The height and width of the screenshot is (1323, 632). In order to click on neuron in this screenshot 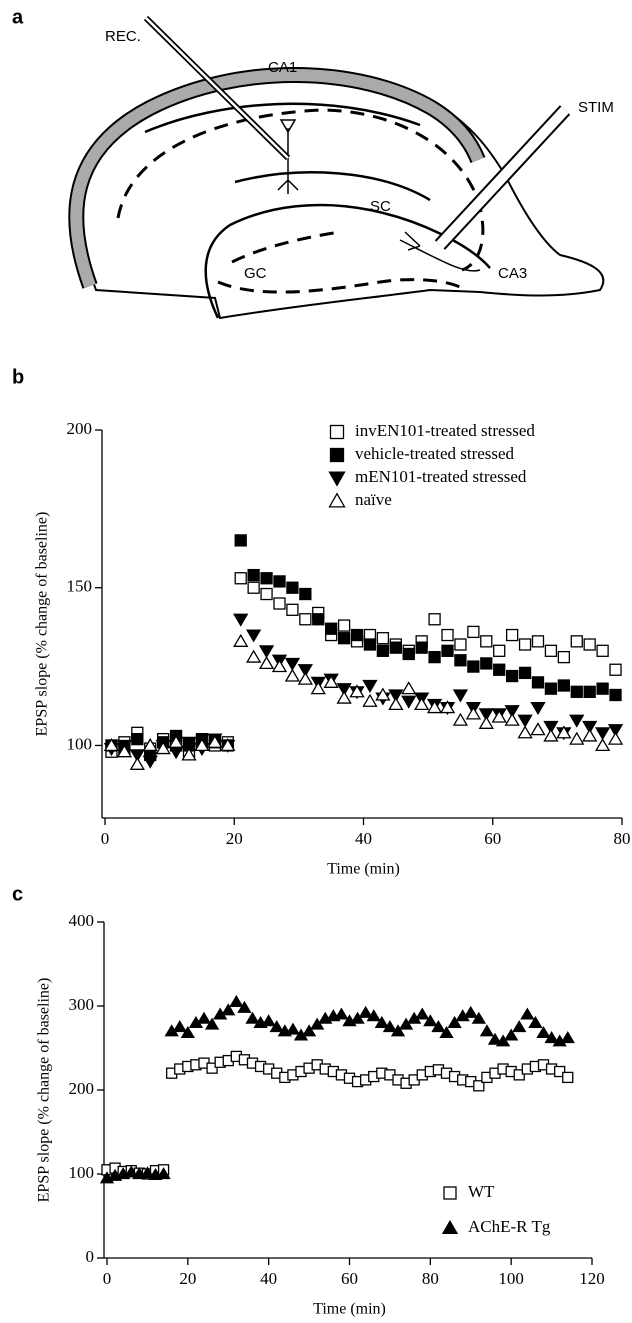, I will do `click(288, 161)`.